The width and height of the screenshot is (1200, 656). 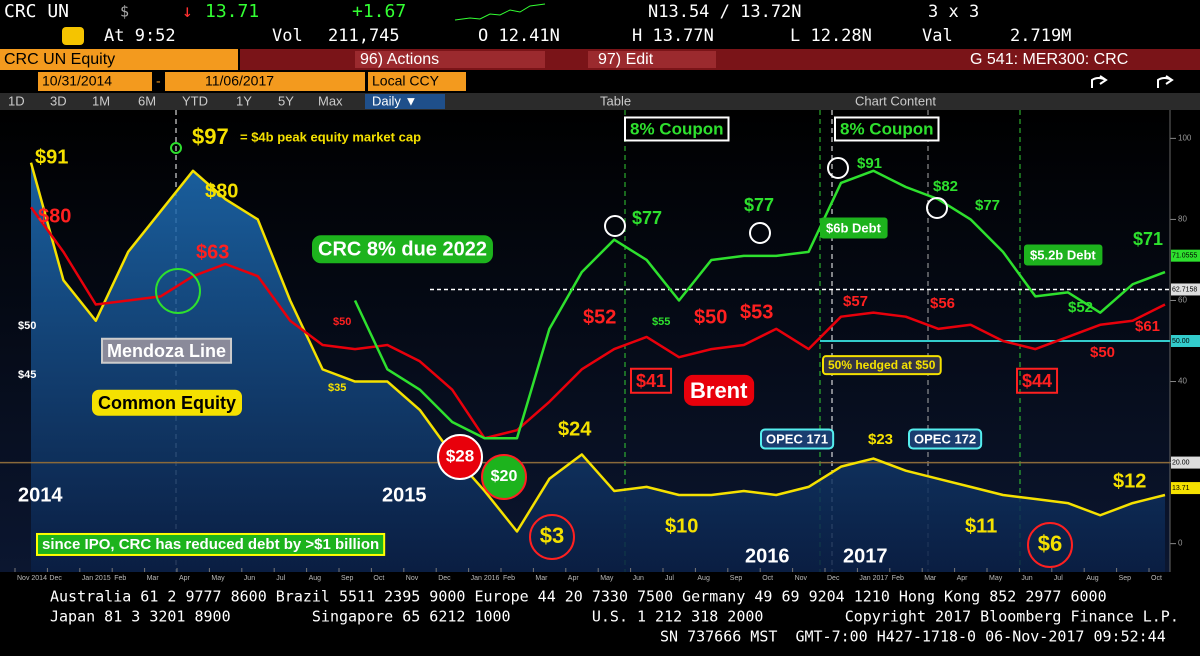 I want to click on size: 3 x 3, so click(x=953, y=12).